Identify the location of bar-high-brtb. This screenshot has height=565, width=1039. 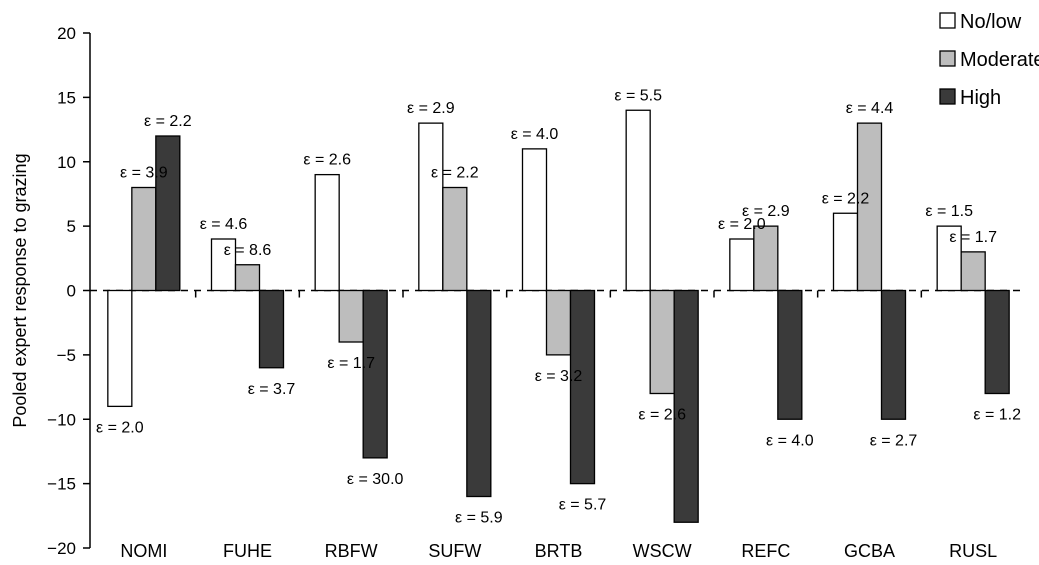
(582, 387).